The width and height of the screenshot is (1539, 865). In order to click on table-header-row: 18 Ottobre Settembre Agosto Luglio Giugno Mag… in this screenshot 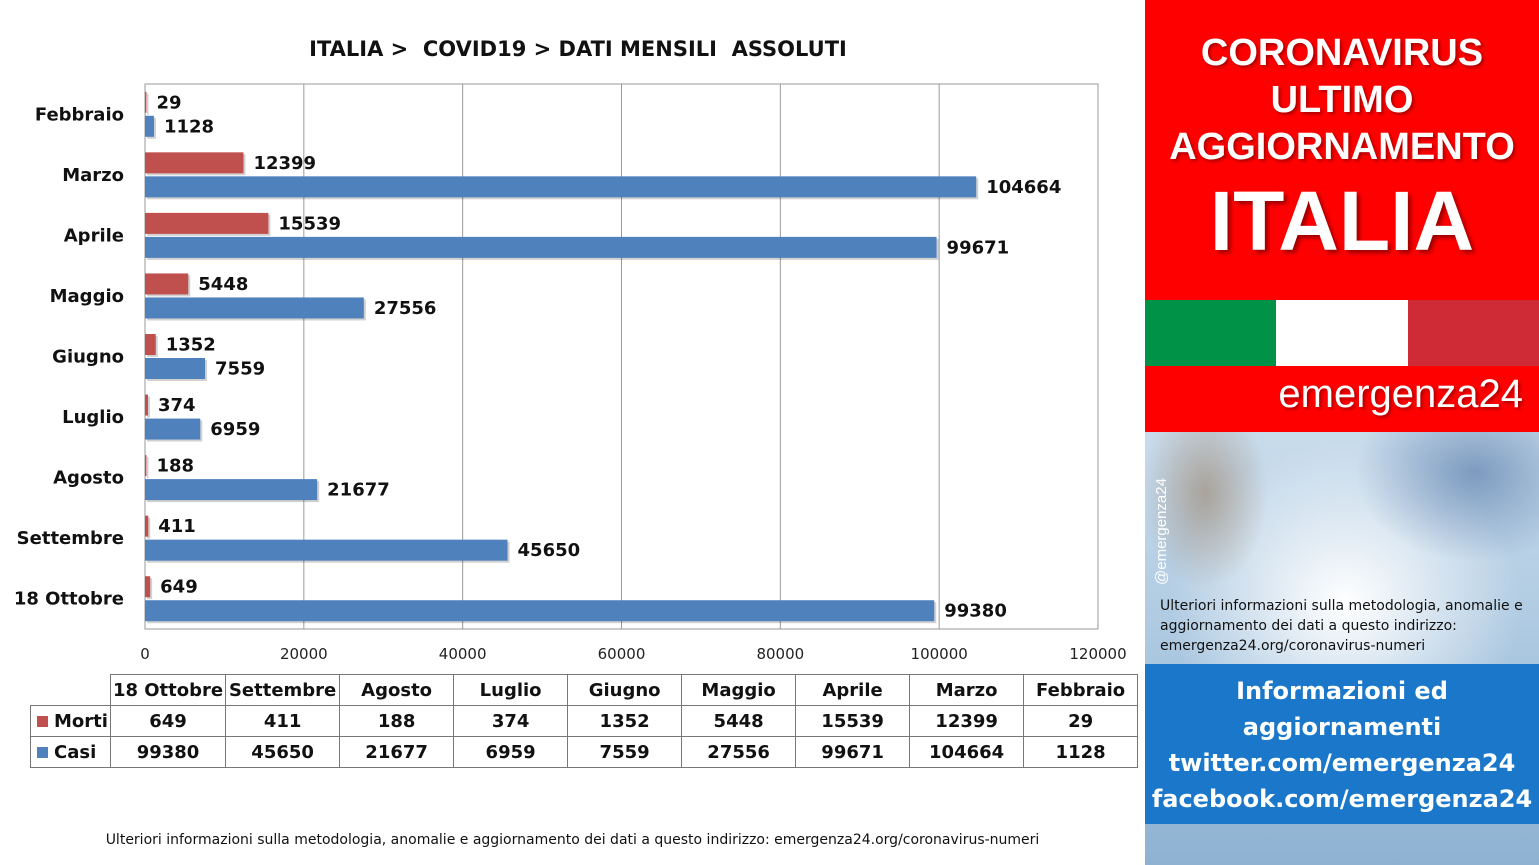, I will do `click(584, 690)`.